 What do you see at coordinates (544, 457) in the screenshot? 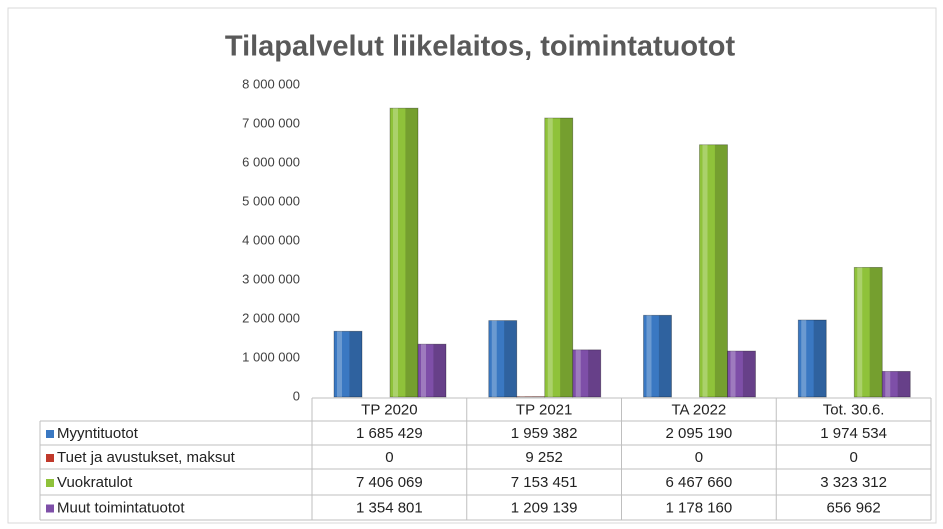
I see `value-label: 9 252` at bounding box center [544, 457].